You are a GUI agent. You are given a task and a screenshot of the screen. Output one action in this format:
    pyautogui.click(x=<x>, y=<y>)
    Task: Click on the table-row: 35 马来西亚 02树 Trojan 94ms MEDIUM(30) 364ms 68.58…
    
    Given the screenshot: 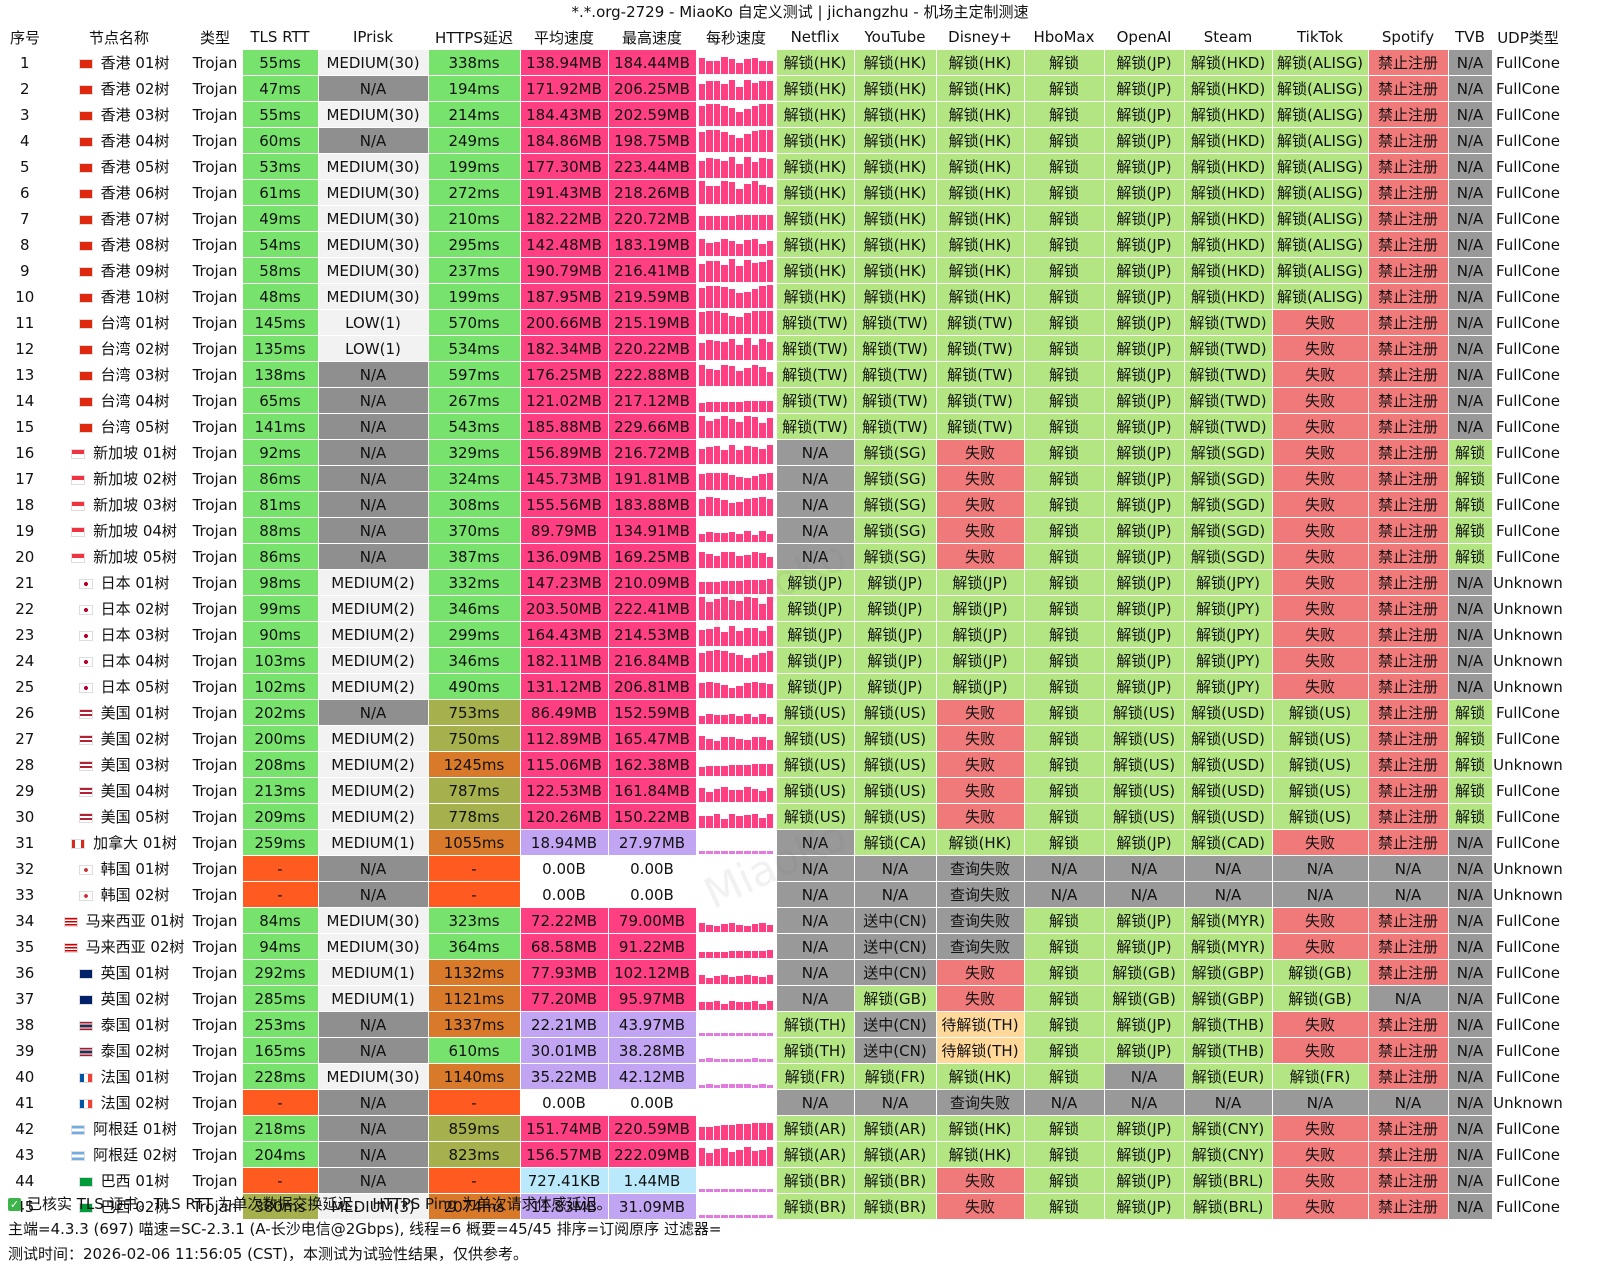 What is the action you would take?
    pyautogui.click(x=782, y=946)
    